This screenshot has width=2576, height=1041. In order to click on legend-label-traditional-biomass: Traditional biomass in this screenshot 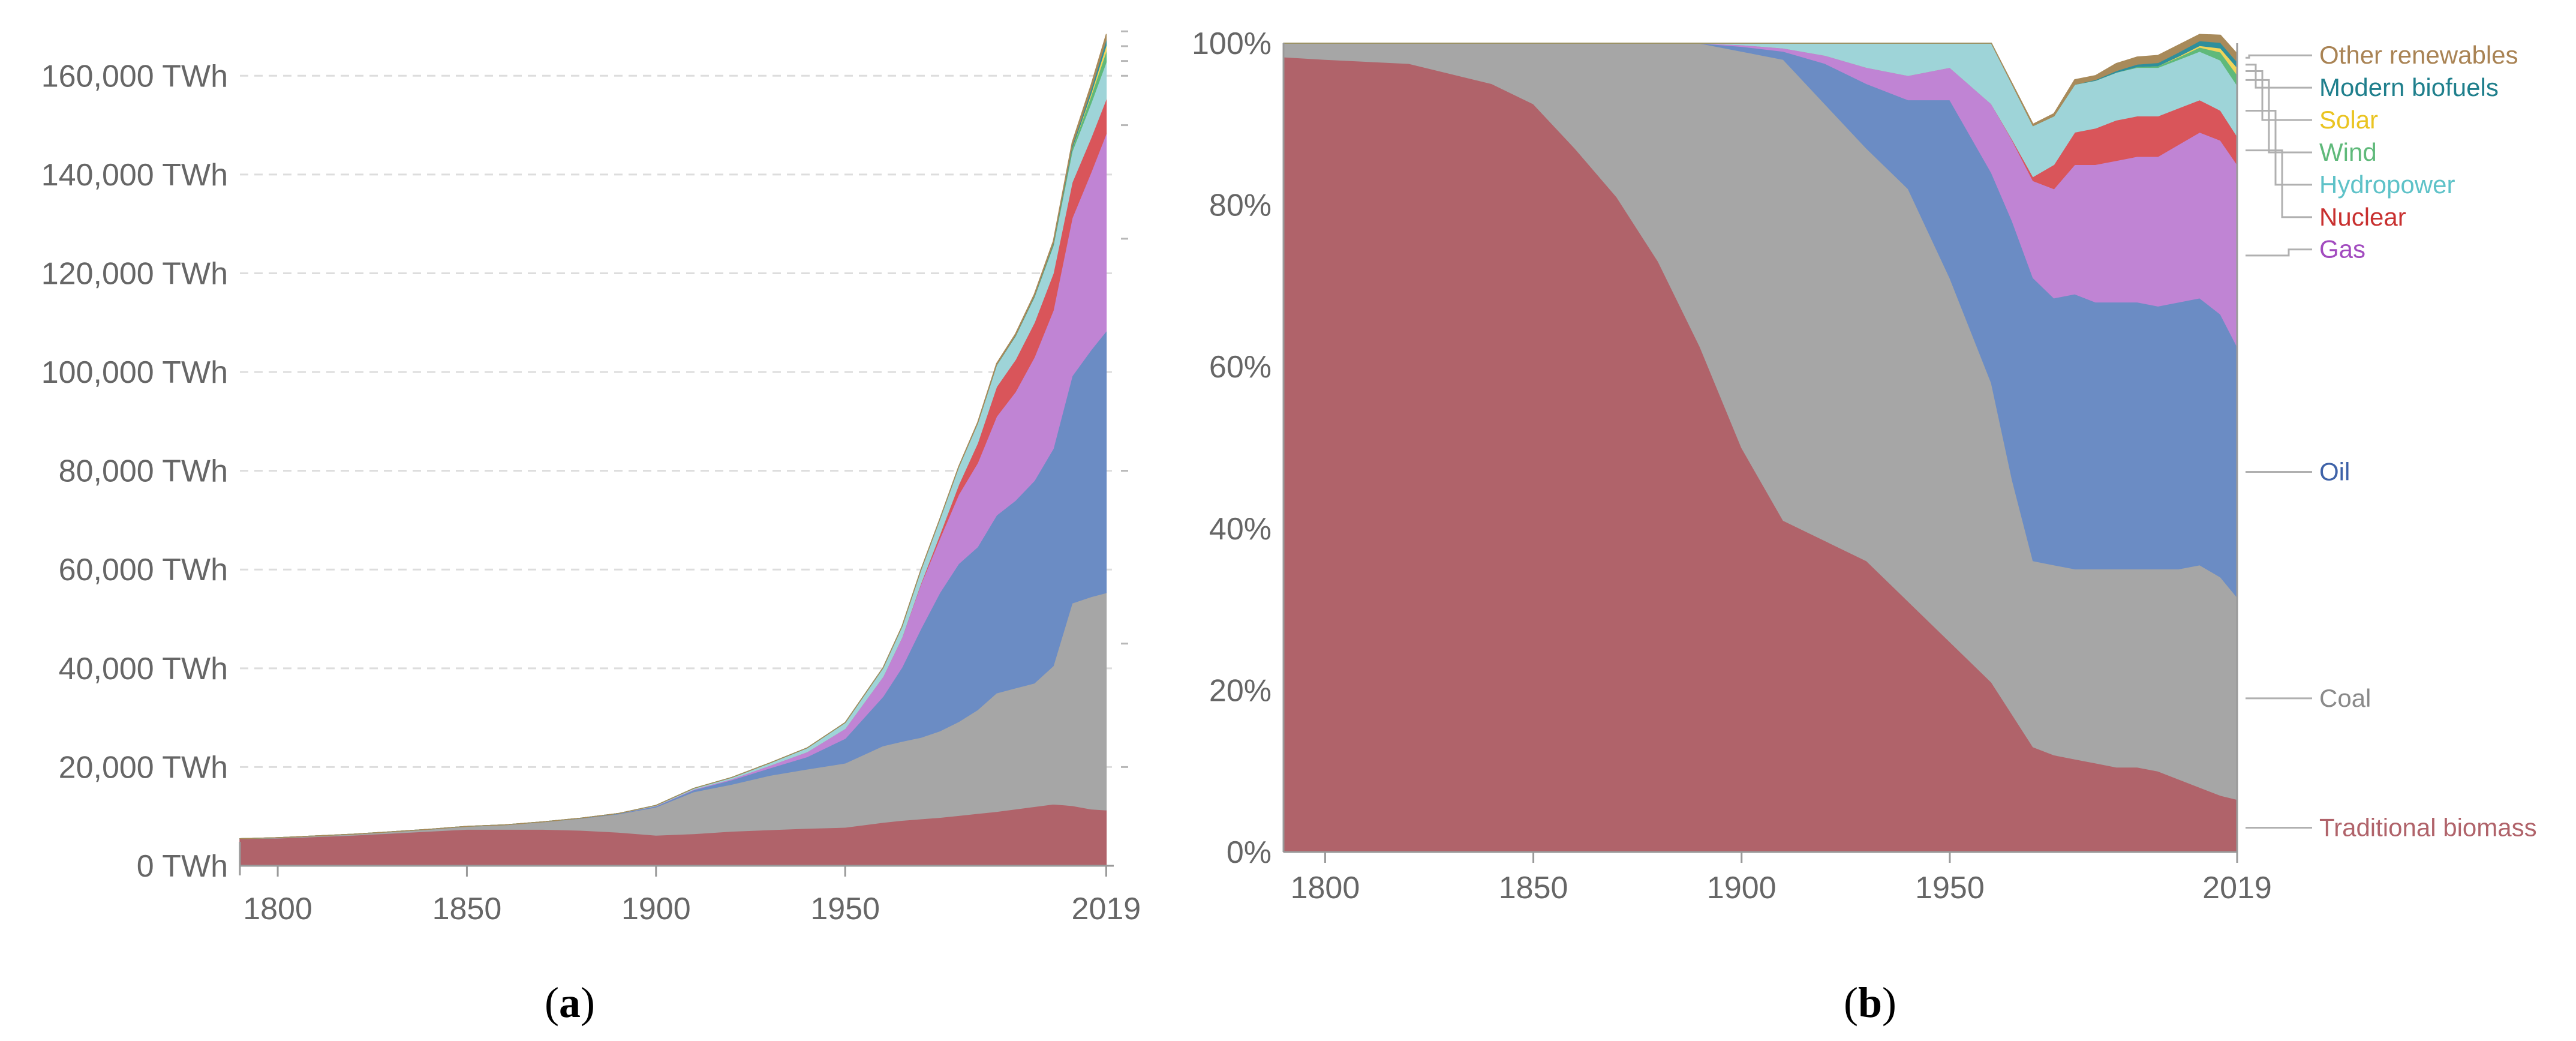, I will do `click(2428, 828)`.